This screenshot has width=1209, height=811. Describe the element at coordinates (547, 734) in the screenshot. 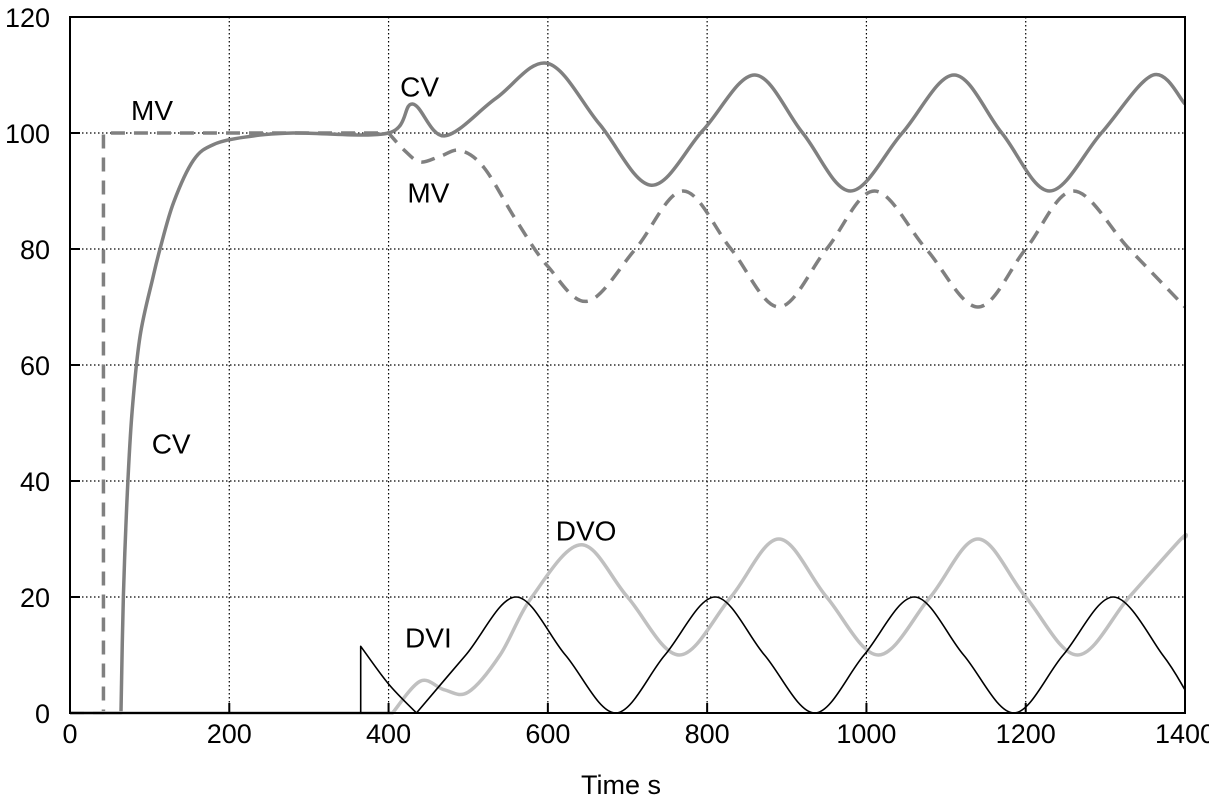

I see `x-tick-label: 600` at that location.